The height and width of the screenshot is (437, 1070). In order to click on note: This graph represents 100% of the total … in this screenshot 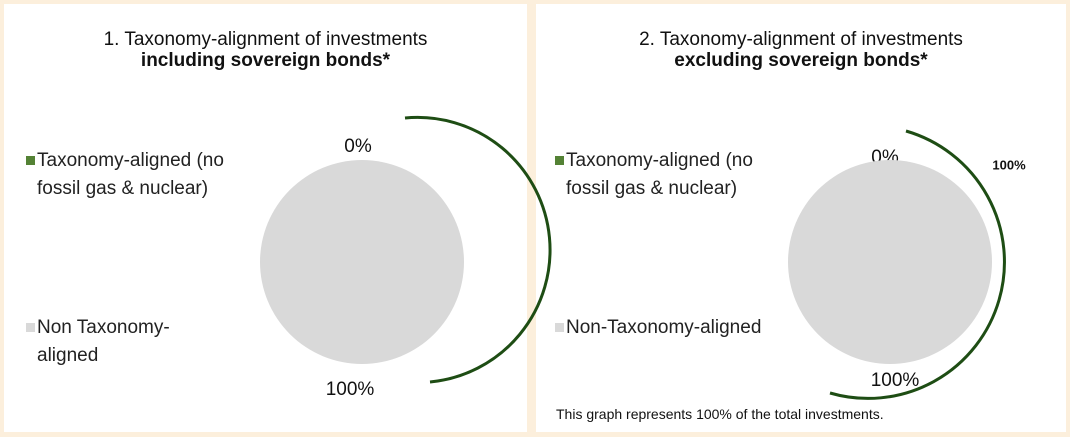, I will do `click(720, 414)`.